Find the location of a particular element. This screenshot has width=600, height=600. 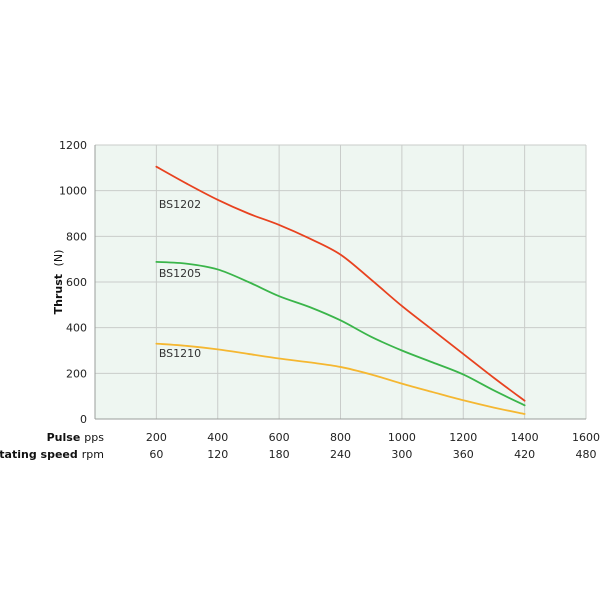

x-axis-row-title: Pulse pps is located at coordinates (76, 437).